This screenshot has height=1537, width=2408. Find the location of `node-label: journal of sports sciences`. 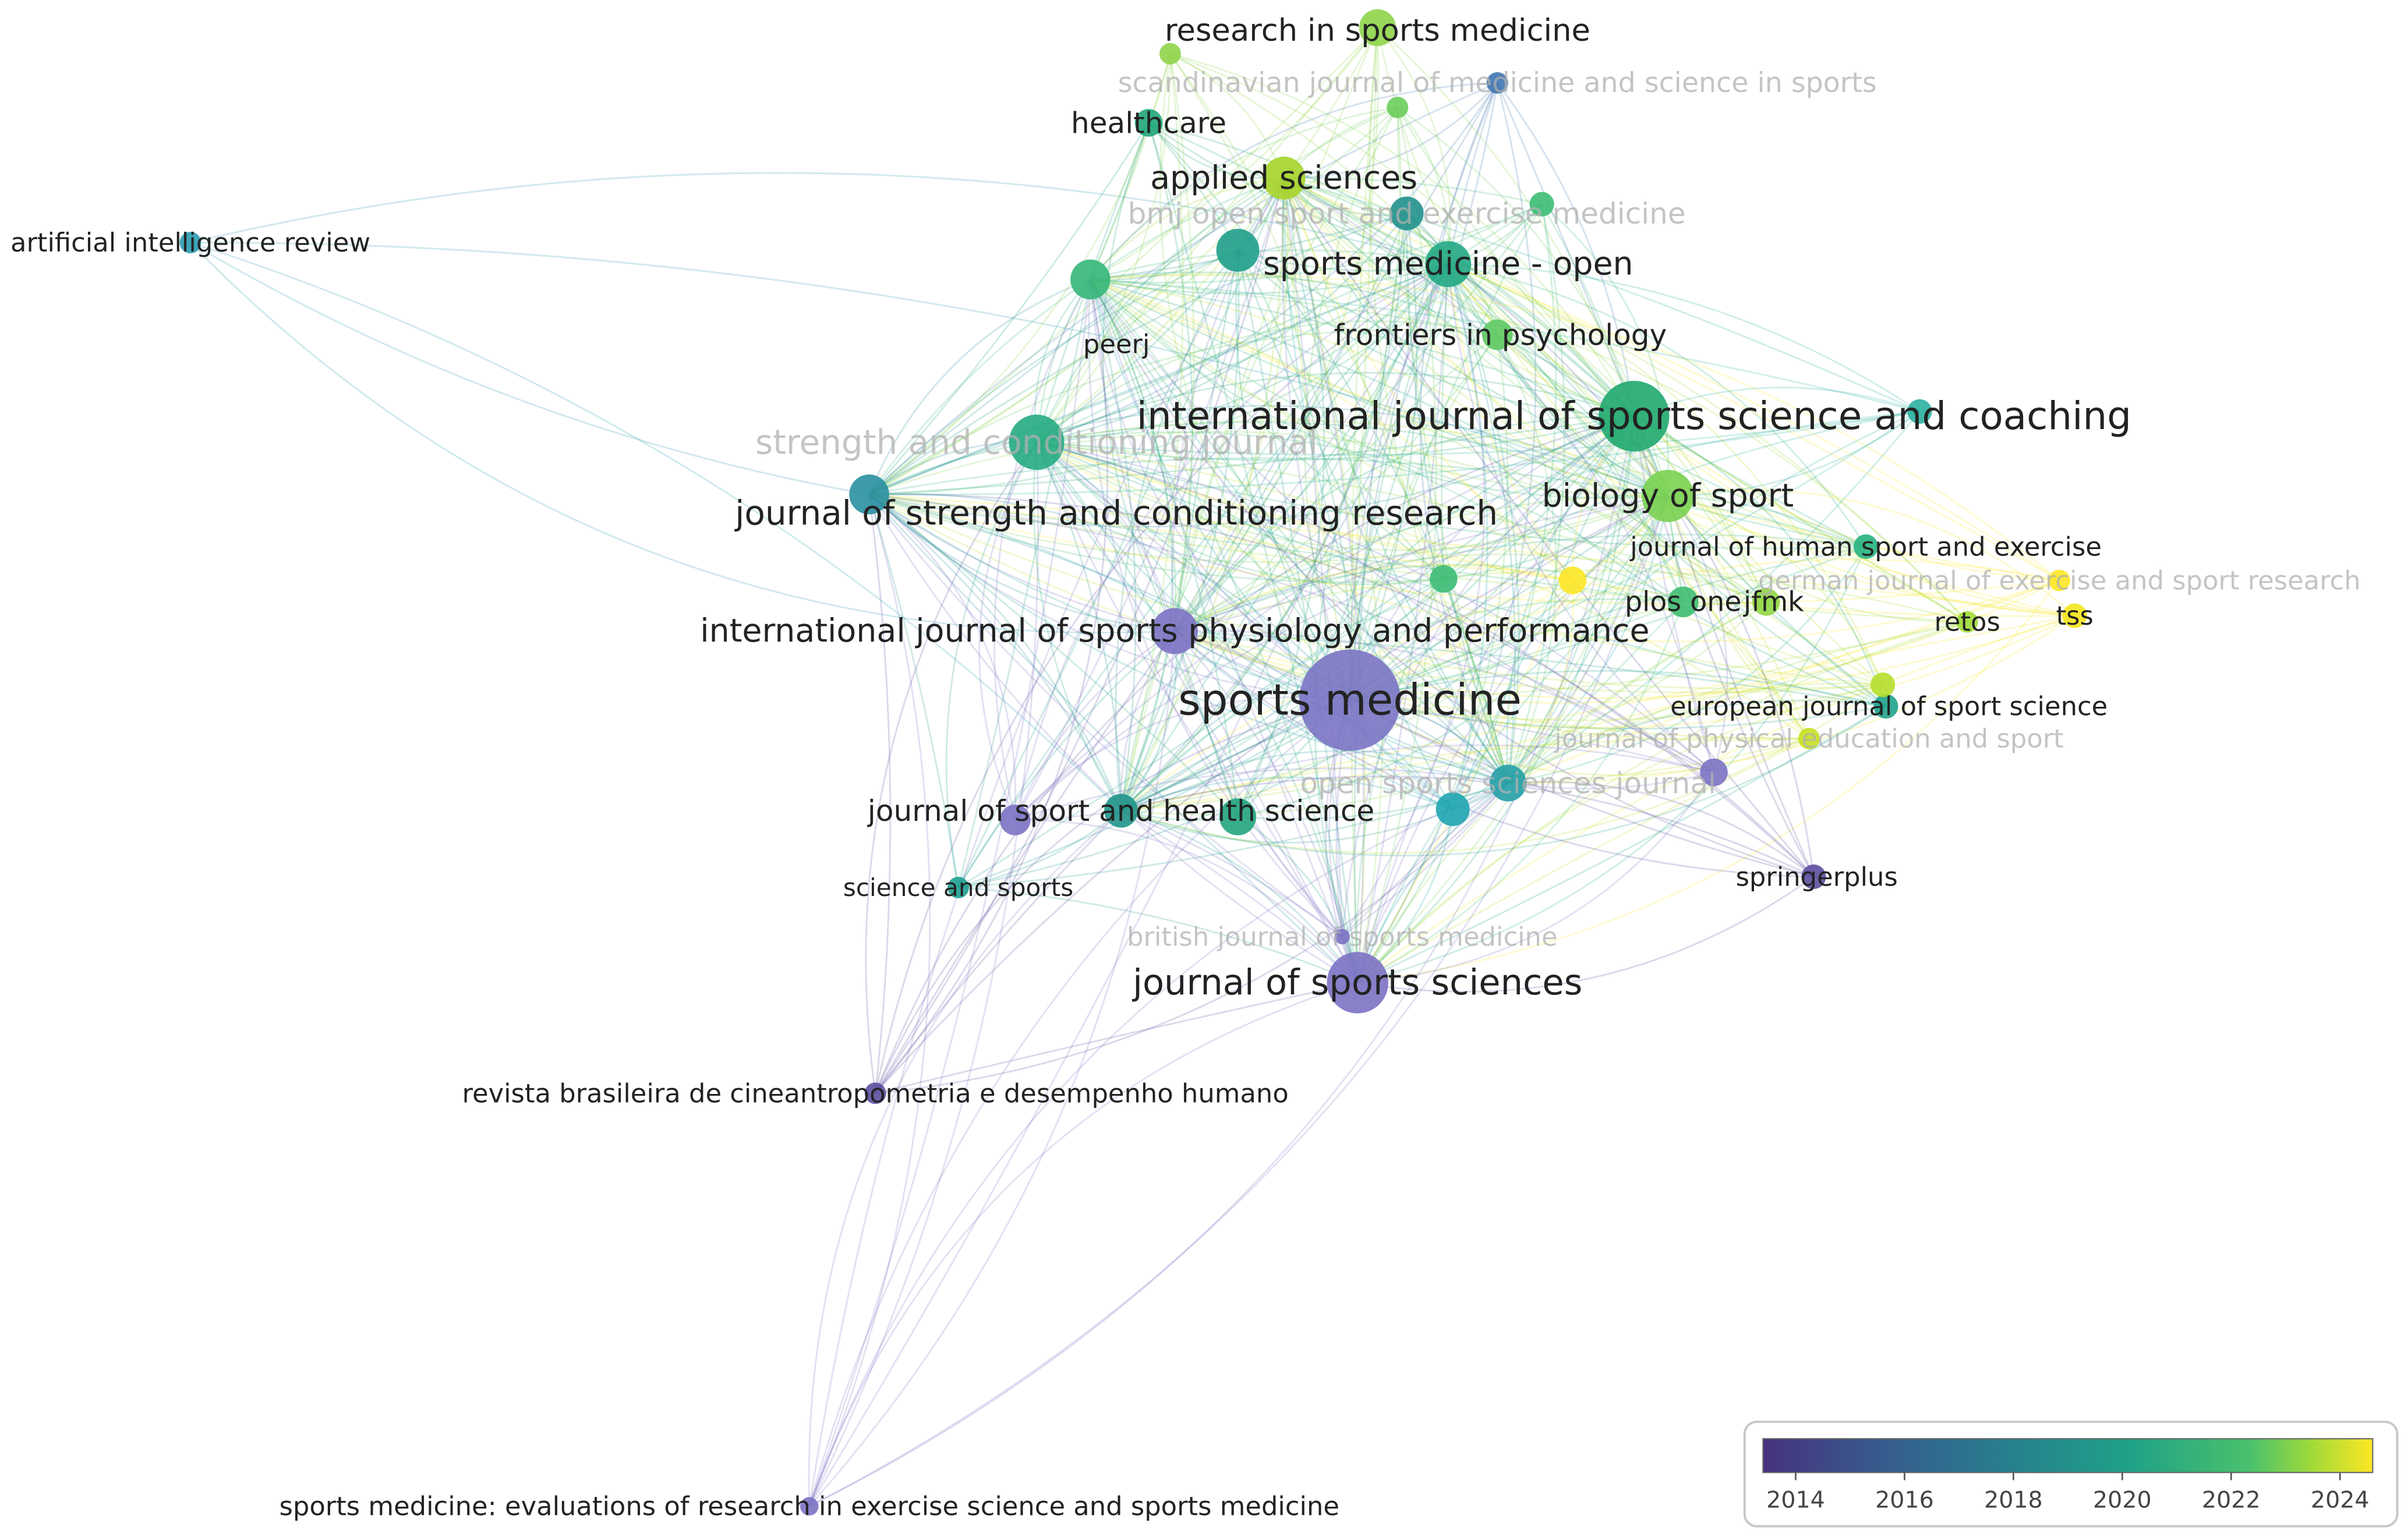

node-label: journal of sports sciences is located at coordinates (1356, 982).